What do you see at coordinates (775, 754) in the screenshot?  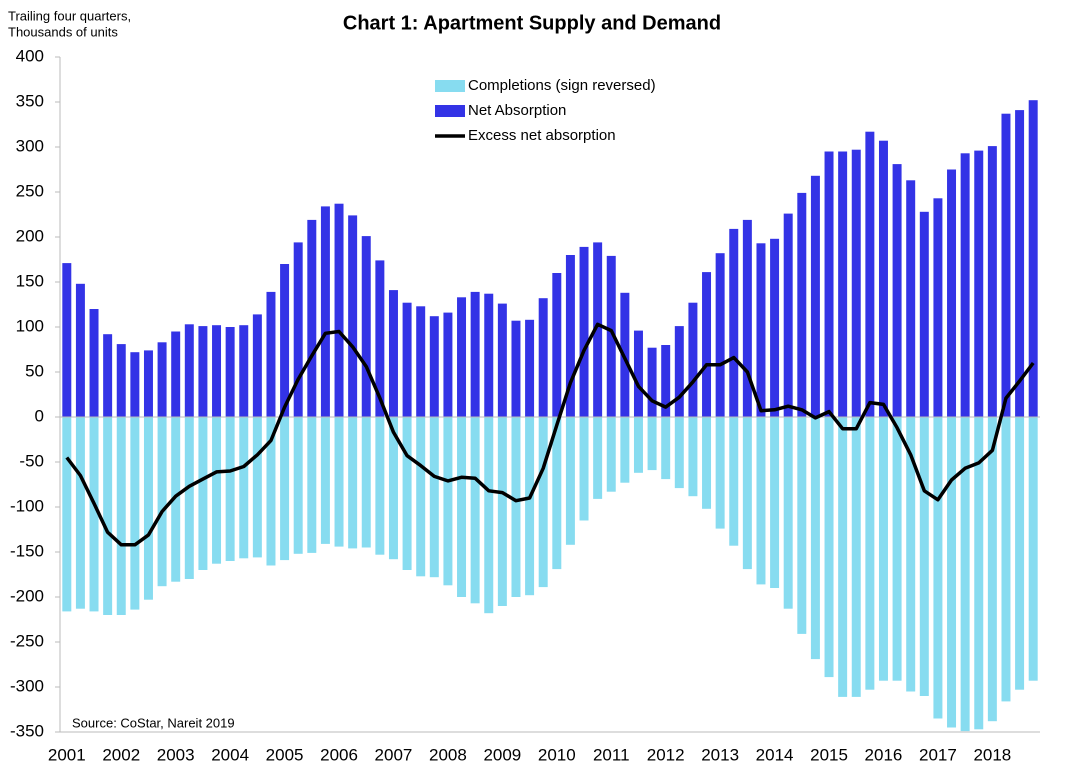 I see `x-tick-label: 2014` at bounding box center [775, 754].